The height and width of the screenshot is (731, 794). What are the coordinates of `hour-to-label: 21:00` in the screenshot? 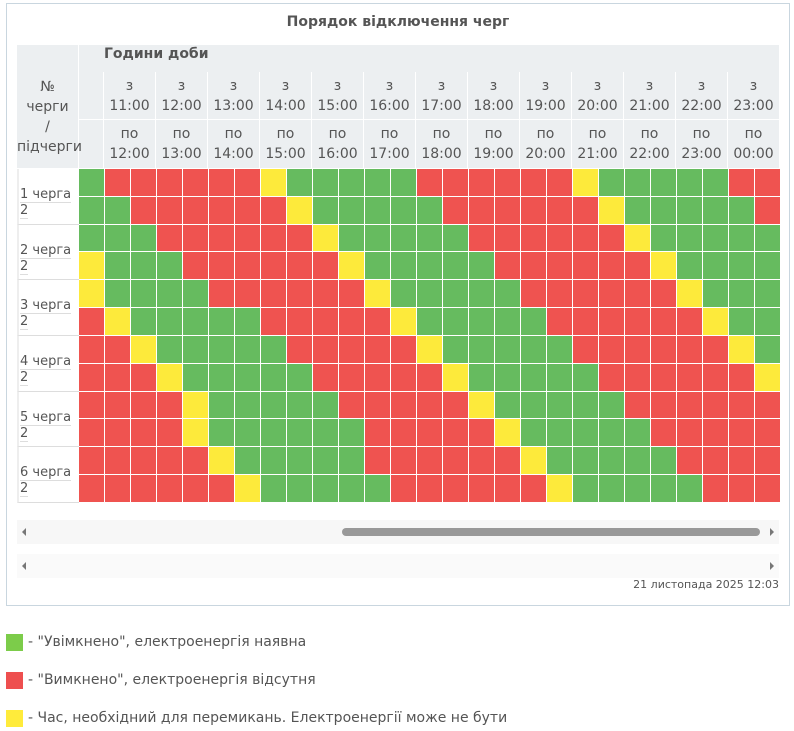 It's located at (597, 154).